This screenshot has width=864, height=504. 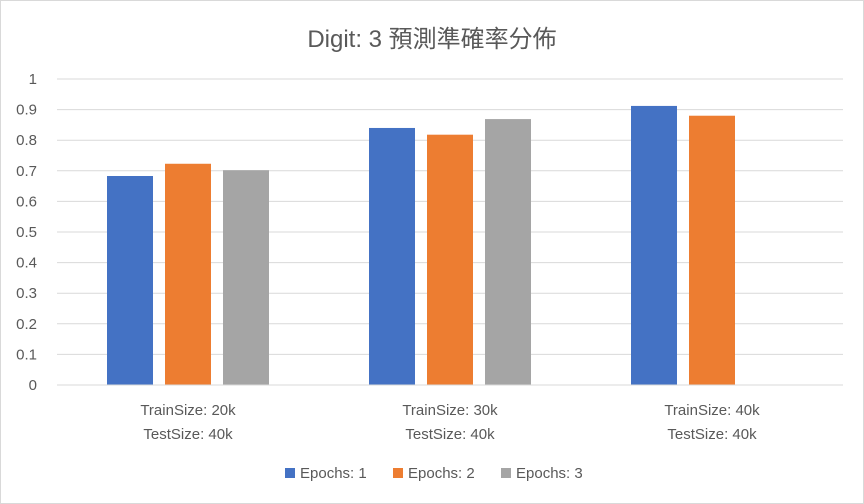 I want to click on category-label: TrainSize: 40k, so click(x=712, y=410).